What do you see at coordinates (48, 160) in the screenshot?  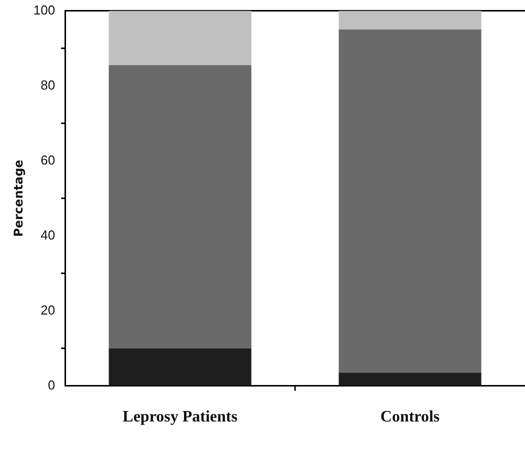 I see `y-tick-label: 60` at bounding box center [48, 160].